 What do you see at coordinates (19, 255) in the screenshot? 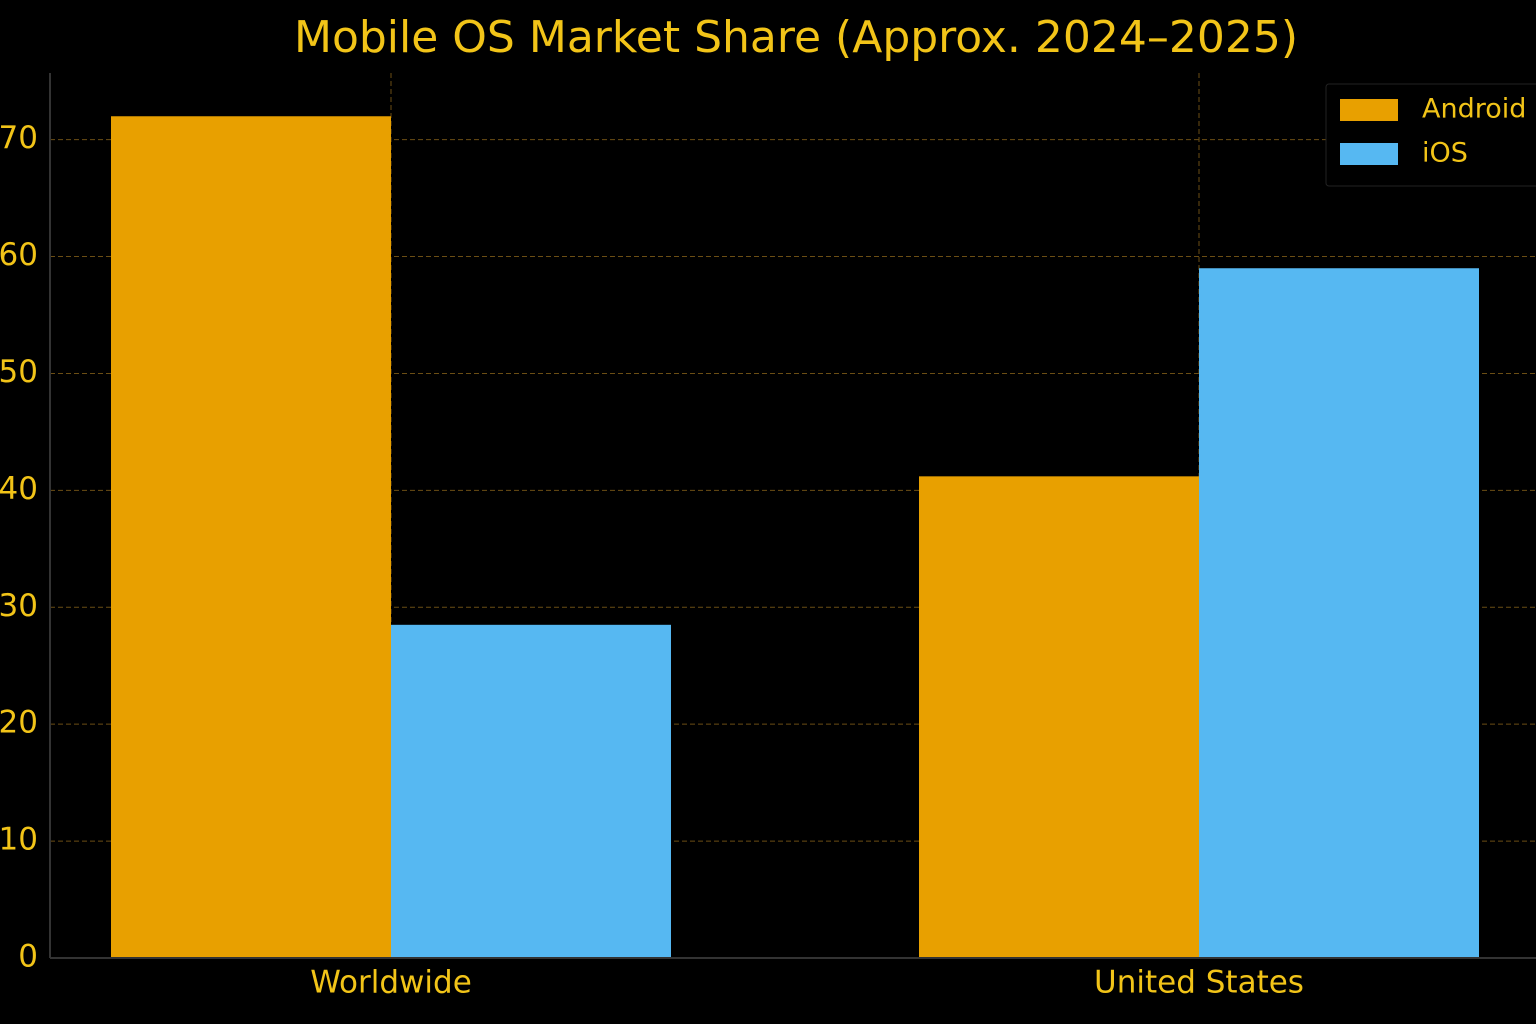
I see `y-tick-label: 60` at bounding box center [19, 255].